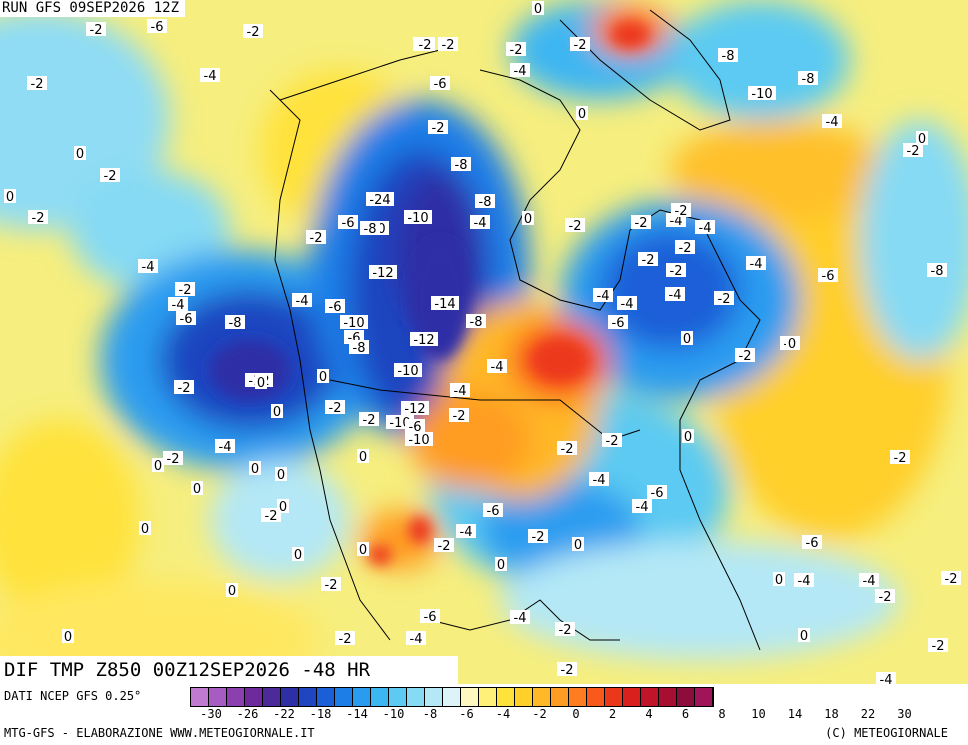  I want to click on legend-tick-label: -26, so click(247, 714).